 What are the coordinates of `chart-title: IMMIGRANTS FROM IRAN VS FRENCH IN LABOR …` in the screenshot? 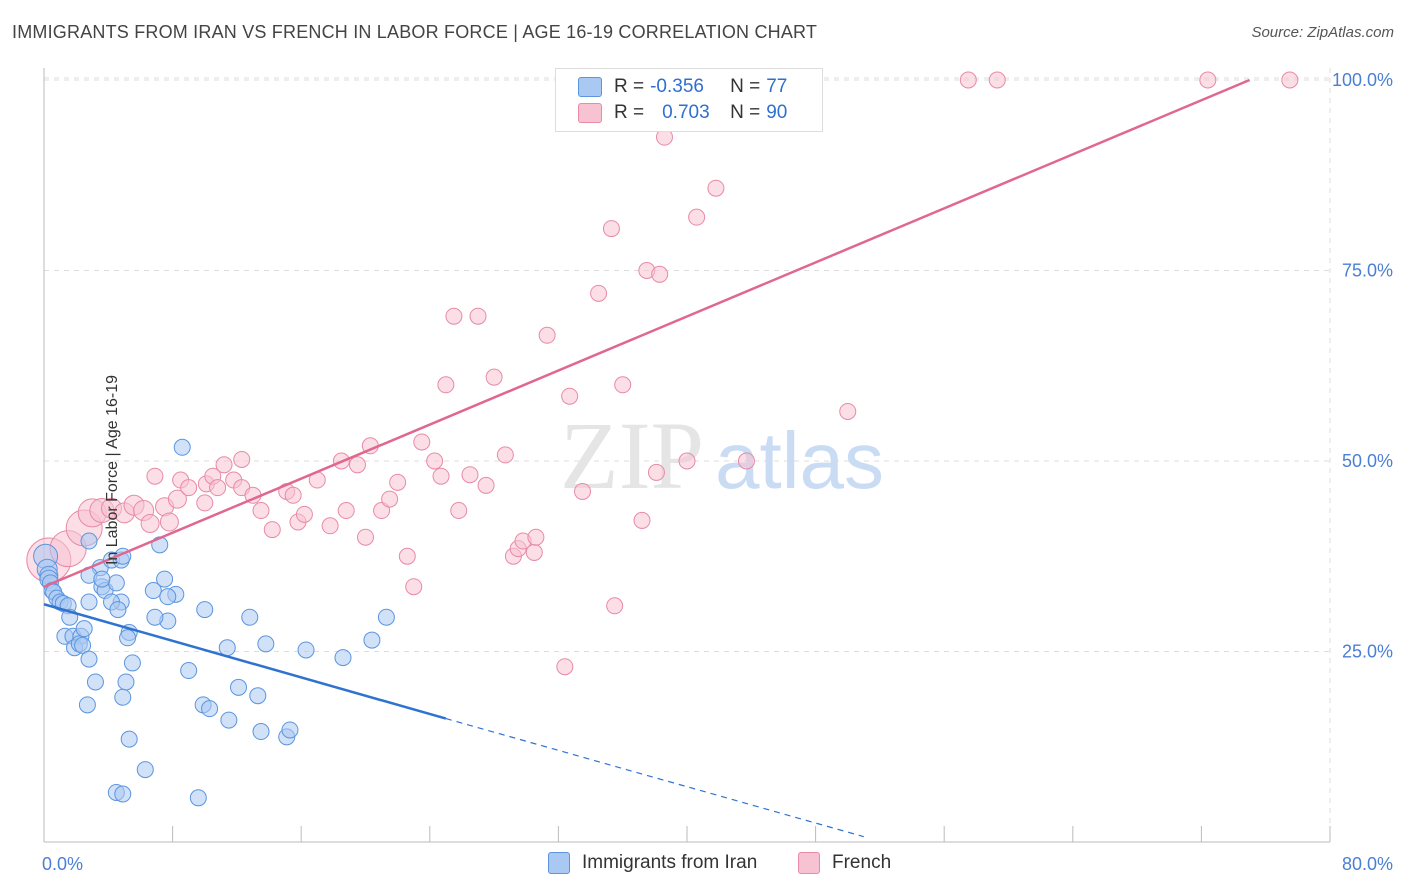 It's located at (415, 32).